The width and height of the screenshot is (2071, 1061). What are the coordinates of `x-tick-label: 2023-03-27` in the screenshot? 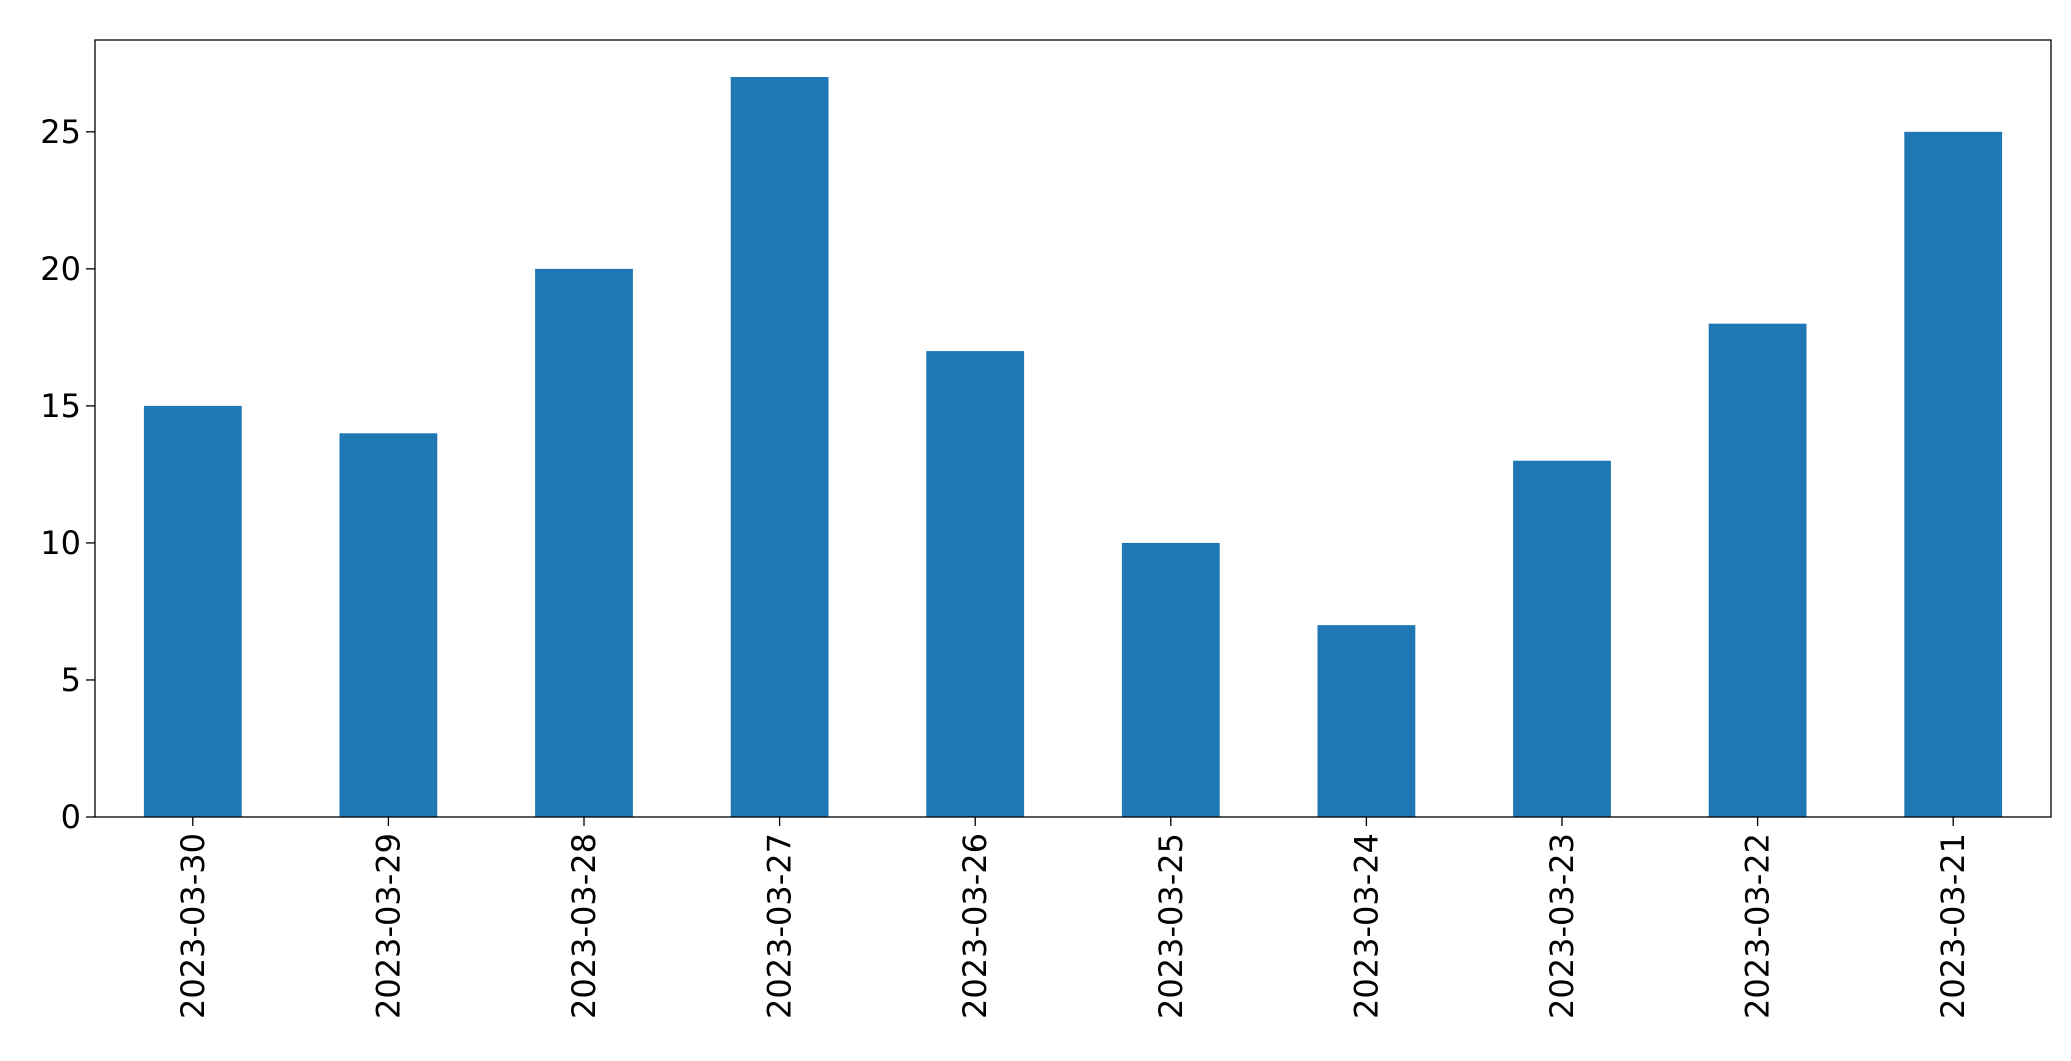 It's located at (780, 926).